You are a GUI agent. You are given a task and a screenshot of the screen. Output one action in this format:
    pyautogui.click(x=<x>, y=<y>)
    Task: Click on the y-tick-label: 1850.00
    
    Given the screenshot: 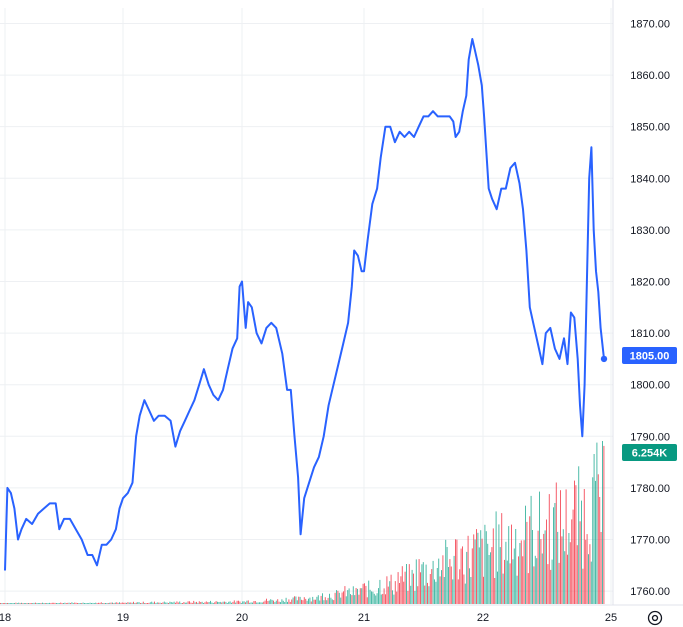 What is the action you would take?
    pyautogui.click(x=650, y=128)
    